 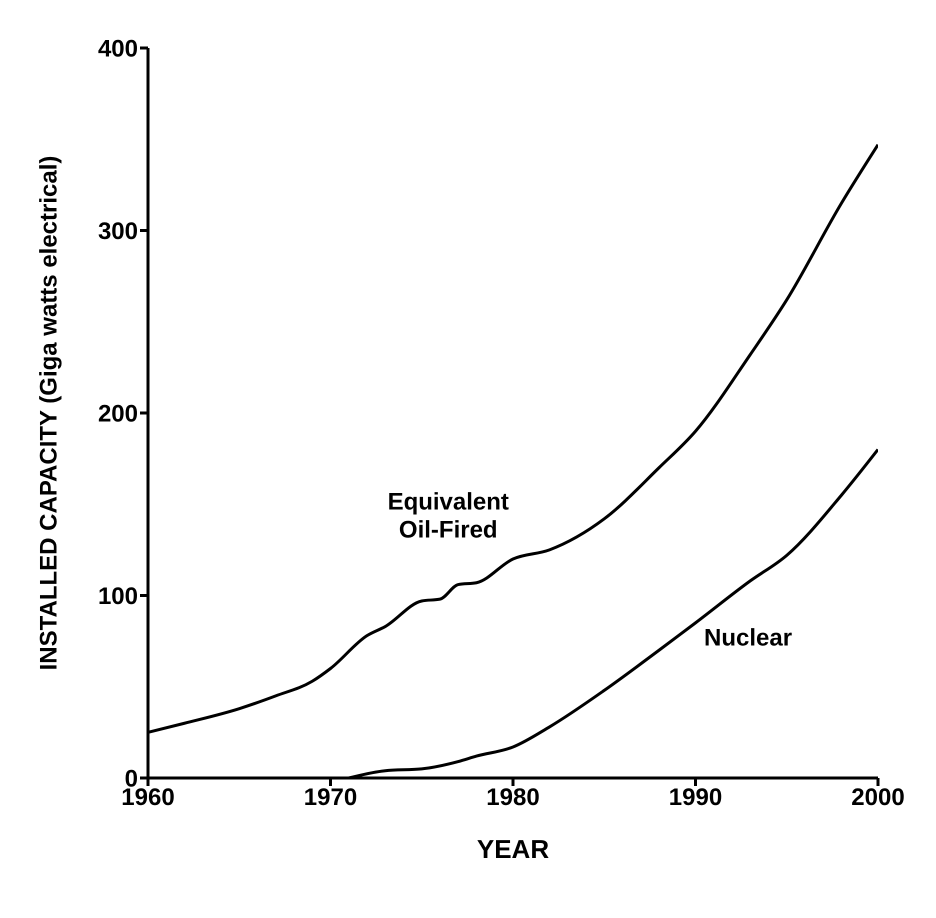 What do you see at coordinates (748, 638) in the screenshot?
I see `series-label: Nuclear` at bounding box center [748, 638].